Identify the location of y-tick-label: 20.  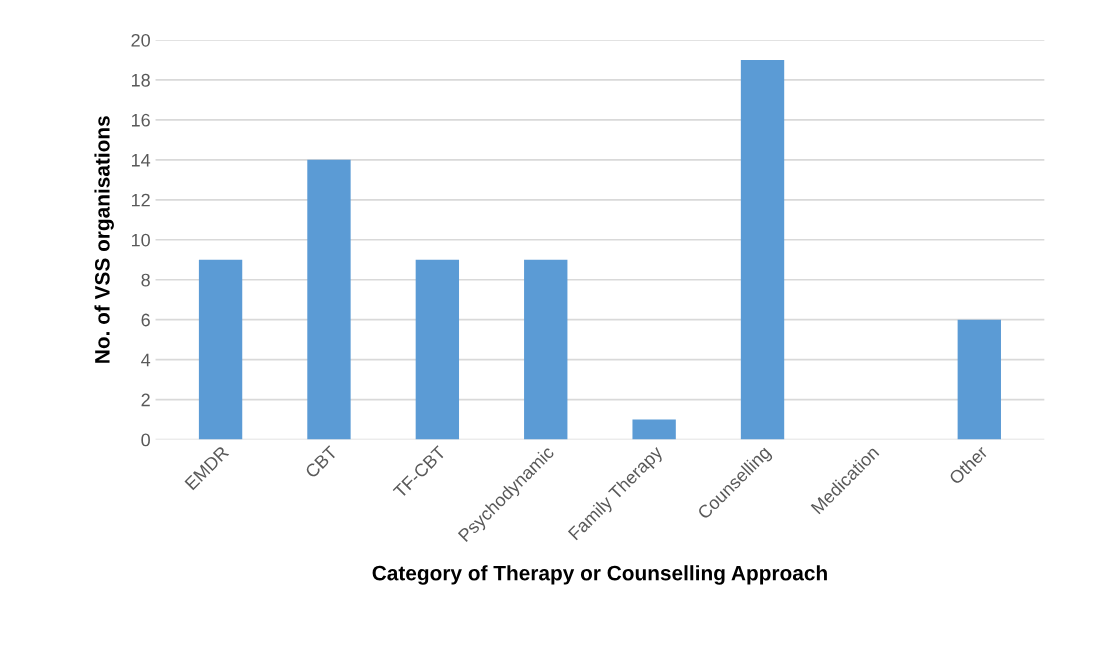
(140, 40).